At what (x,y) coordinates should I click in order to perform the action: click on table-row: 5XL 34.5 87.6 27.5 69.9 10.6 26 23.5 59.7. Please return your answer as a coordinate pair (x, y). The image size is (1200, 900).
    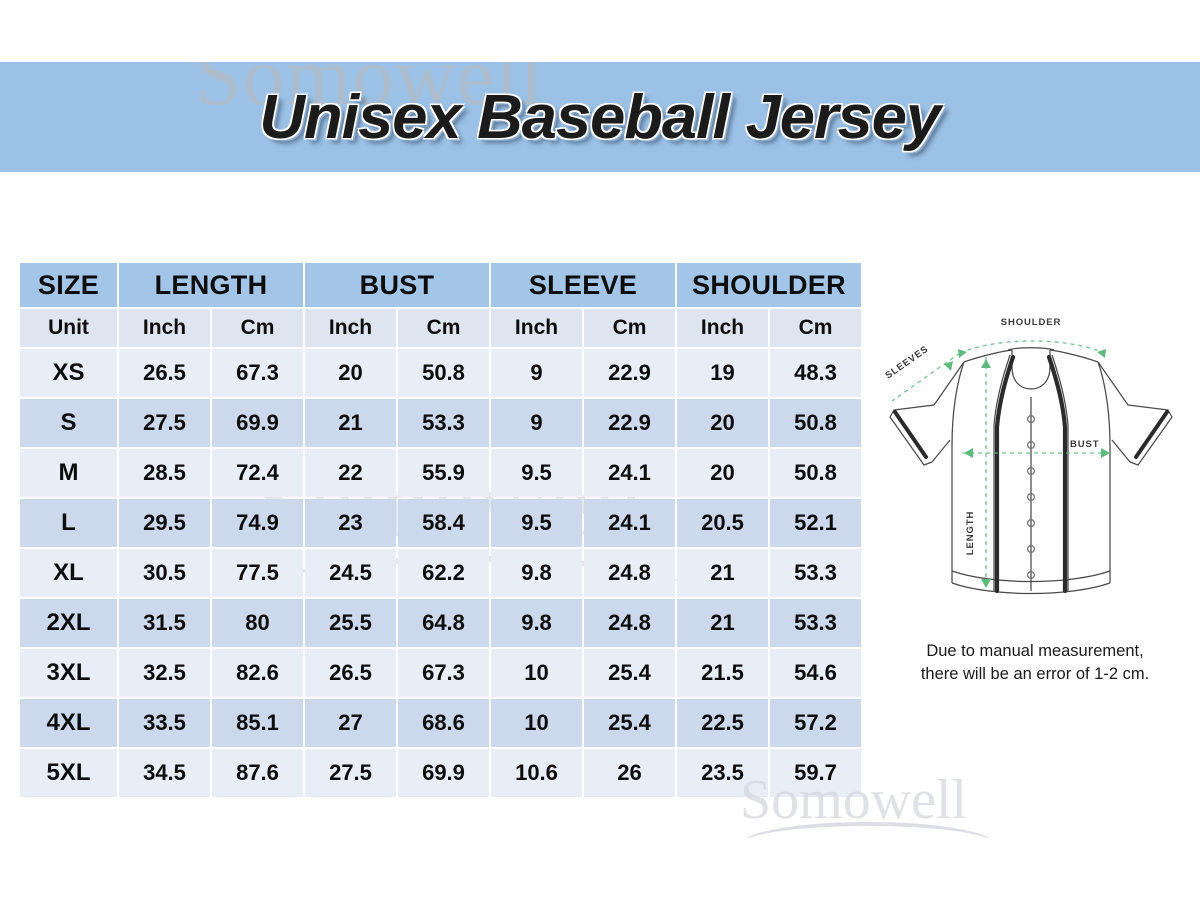
    Looking at the image, I should click on (440, 773).